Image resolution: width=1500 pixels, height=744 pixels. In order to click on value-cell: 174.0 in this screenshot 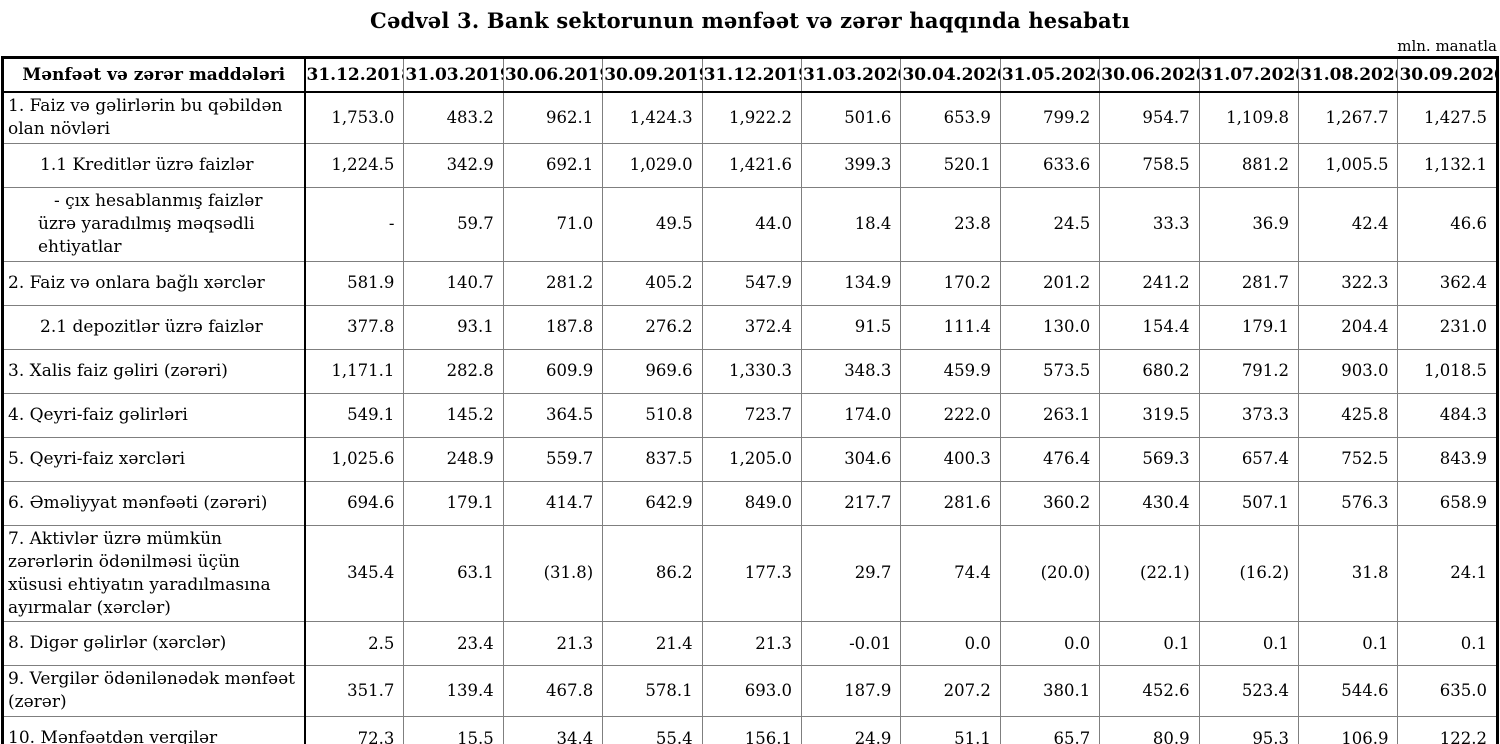, I will do `click(851, 415)`.